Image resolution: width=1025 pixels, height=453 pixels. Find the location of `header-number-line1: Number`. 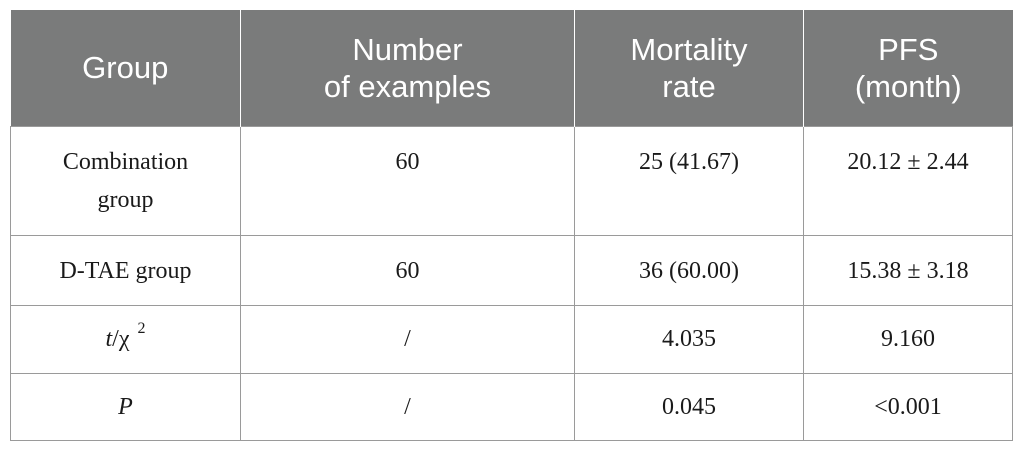

header-number-line1: Number is located at coordinates (407, 49).